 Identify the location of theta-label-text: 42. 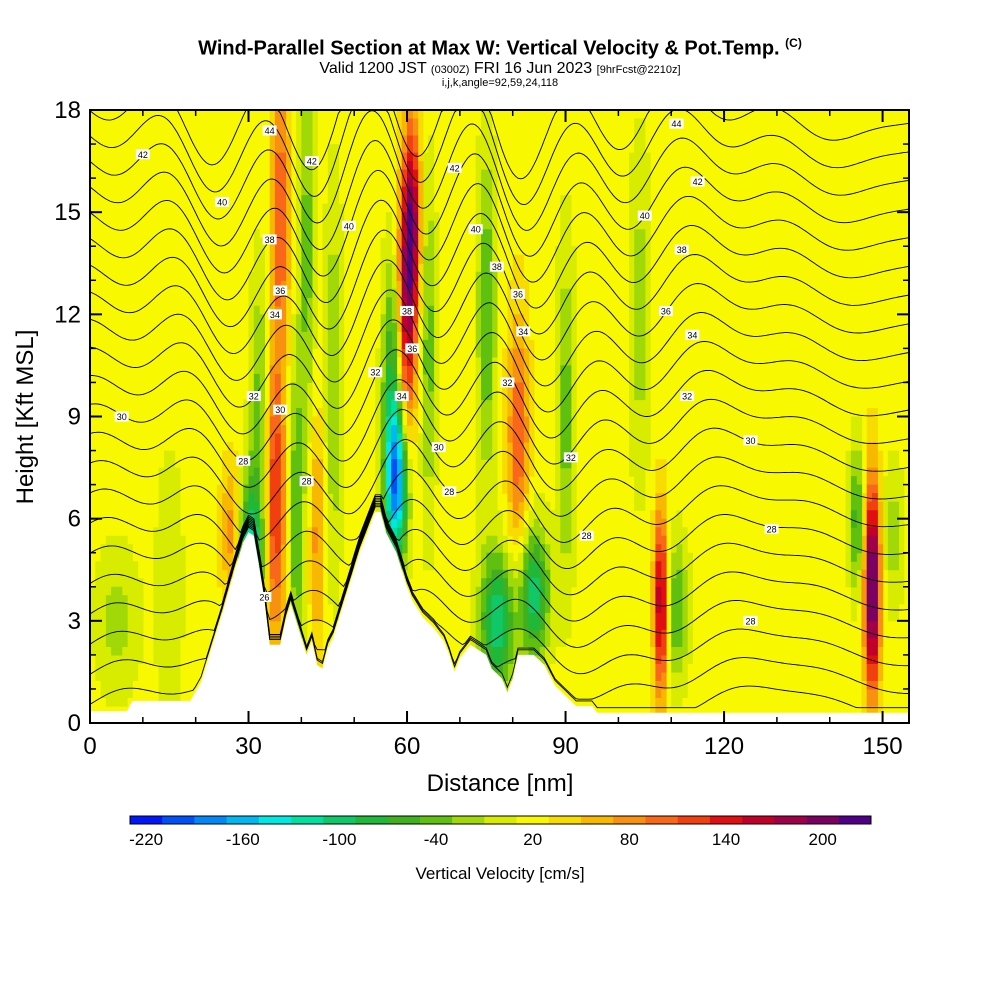
(143, 155).